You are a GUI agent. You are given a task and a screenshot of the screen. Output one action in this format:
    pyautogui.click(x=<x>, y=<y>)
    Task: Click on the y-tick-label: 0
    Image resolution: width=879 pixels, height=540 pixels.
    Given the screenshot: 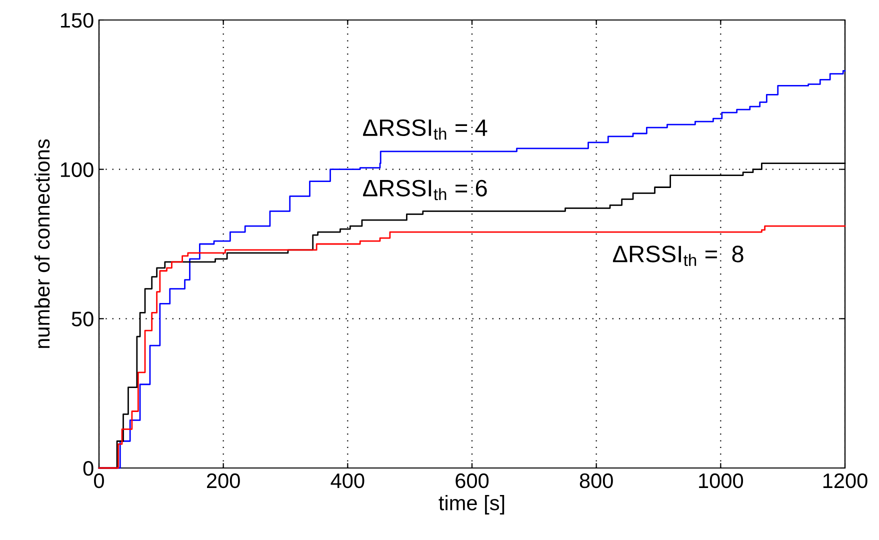 What is the action you would take?
    pyautogui.click(x=88, y=468)
    